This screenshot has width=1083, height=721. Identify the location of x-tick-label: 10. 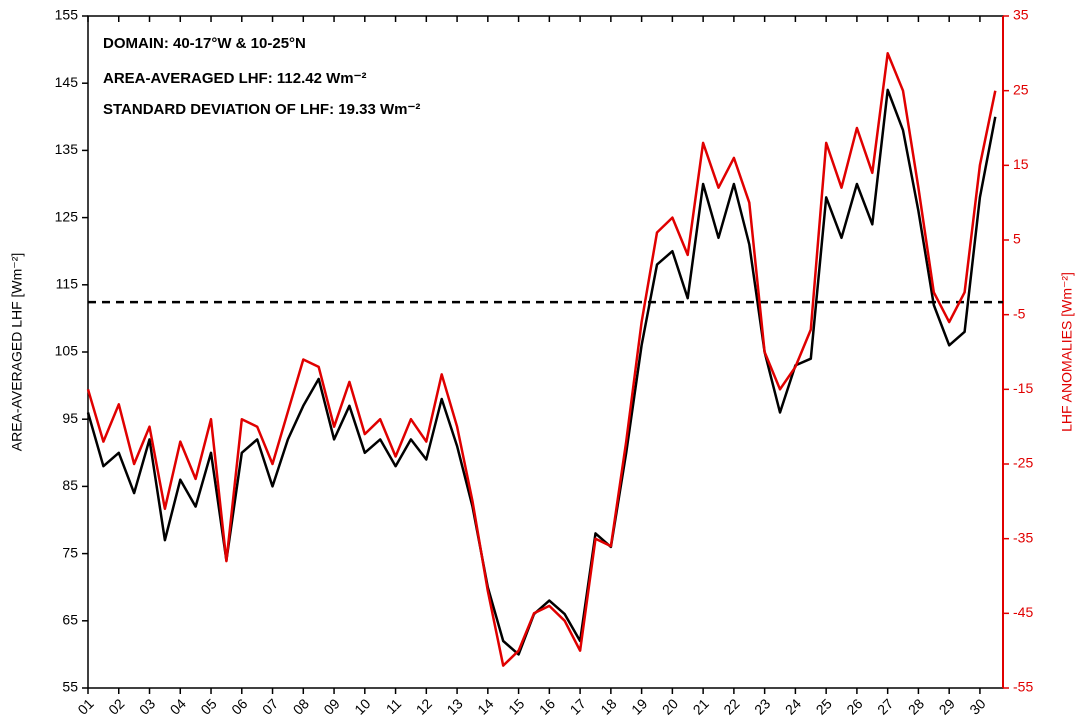
(362, 706).